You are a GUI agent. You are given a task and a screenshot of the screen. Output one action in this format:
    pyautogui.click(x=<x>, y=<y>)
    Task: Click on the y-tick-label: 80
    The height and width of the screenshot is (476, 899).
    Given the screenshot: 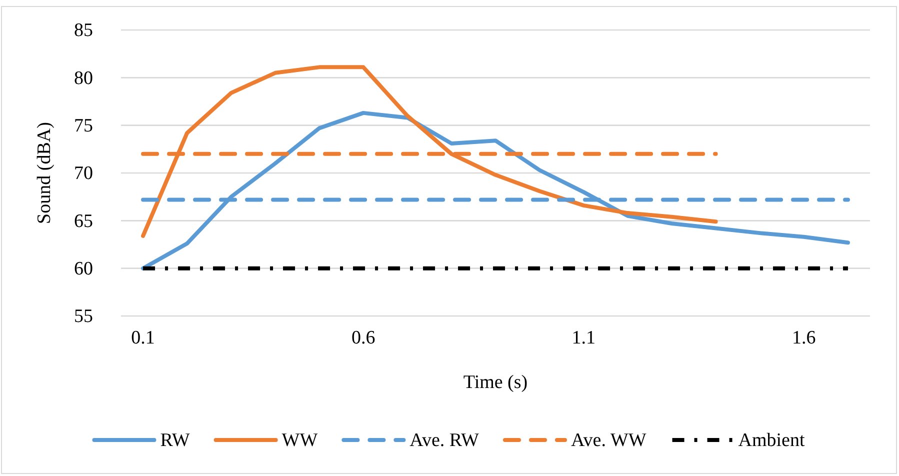 What is the action you would take?
    pyautogui.click(x=83, y=78)
    